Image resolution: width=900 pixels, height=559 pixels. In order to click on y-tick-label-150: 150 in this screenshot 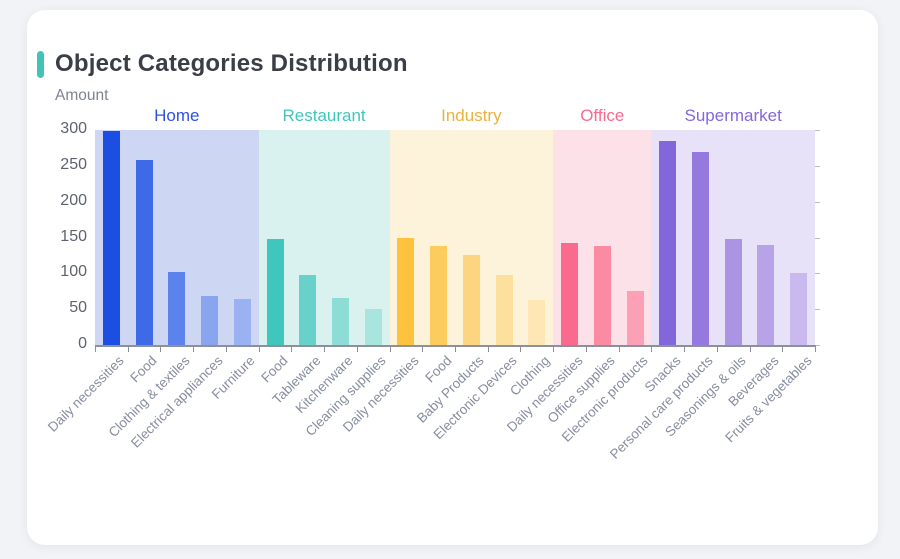, I will do `click(73, 236)`.